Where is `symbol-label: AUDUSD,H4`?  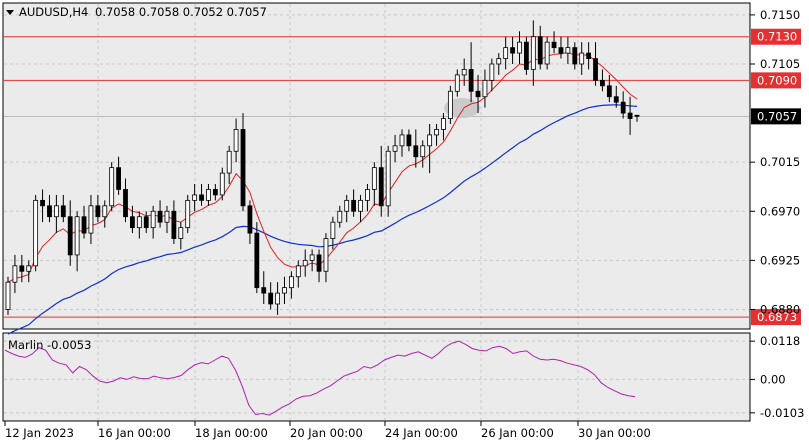
symbol-label: AUDUSD,H4 is located at coordinates (53, 12).